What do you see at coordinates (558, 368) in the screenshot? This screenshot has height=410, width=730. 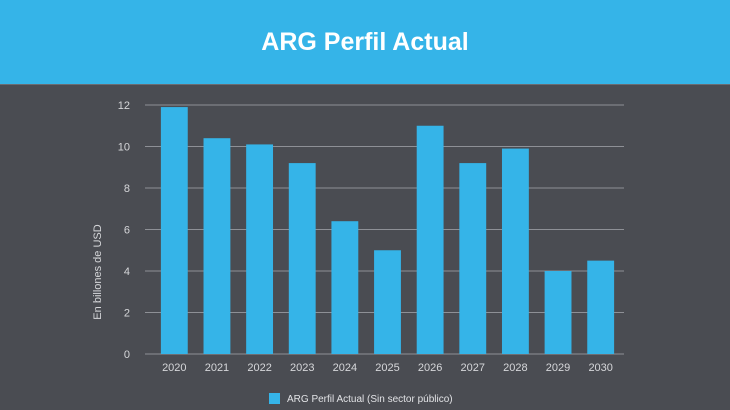 I see `x-tick-label: 2029` at bounding box center [558, 368].